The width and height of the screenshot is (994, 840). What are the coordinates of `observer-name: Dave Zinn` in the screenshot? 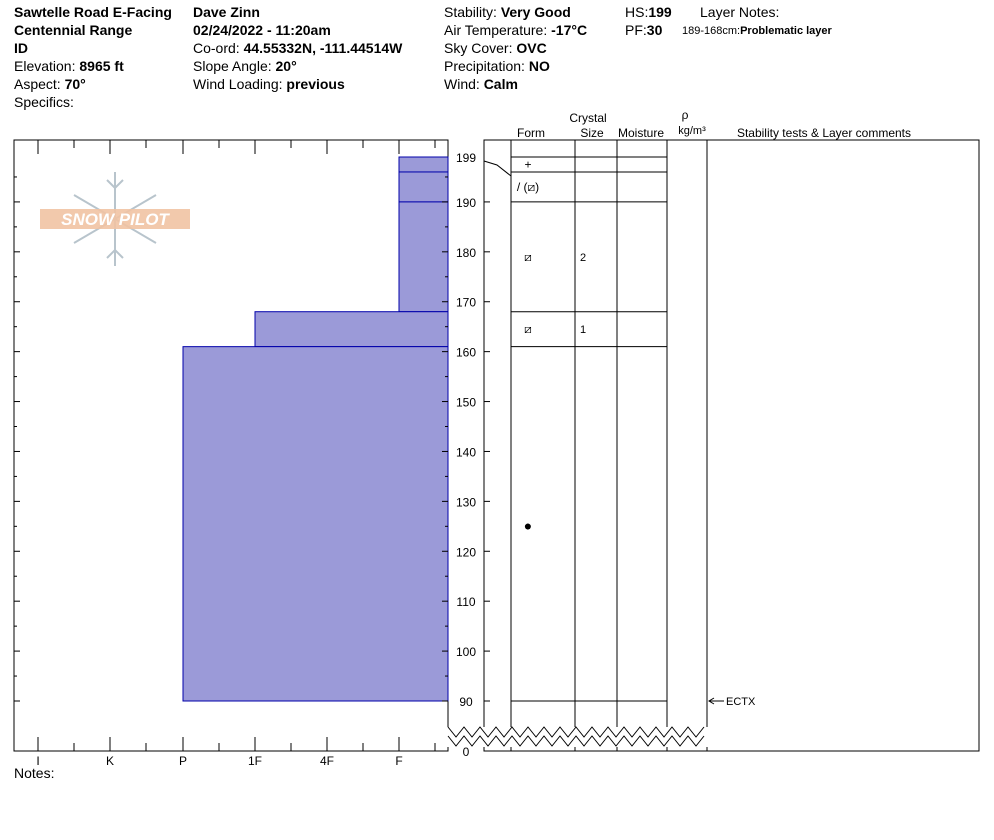 It's located at (226, 12).